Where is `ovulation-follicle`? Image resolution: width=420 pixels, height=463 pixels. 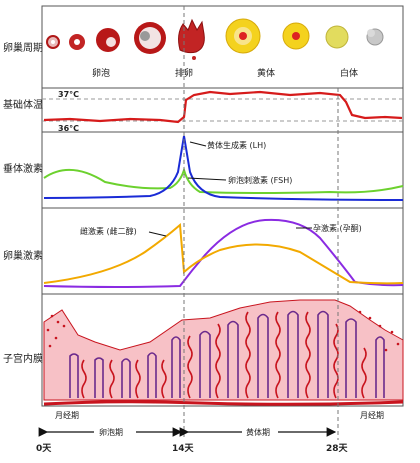
ovulation-follicle is located at coordinates (191, 39).